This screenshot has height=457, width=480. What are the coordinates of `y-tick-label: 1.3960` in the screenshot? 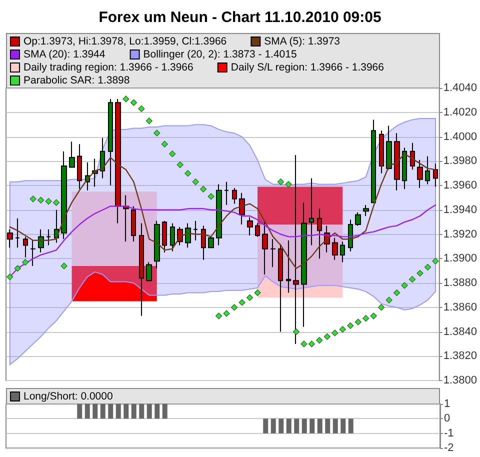 It's located at (460, 186).